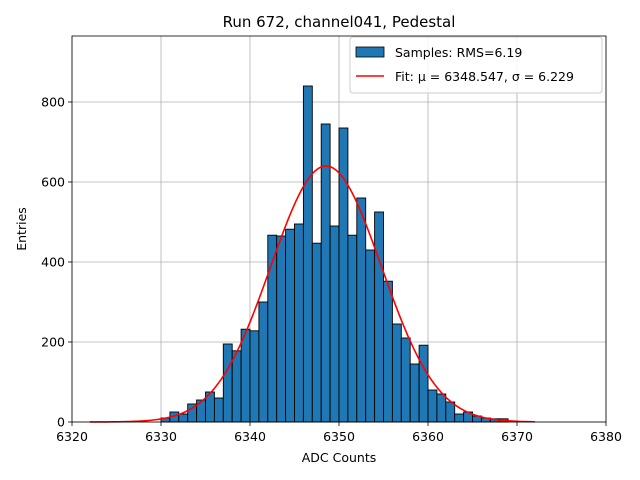 The height and width of the screenshot is (480, 640). I want to click on x-tick-label: 6340, so click(250, 436).